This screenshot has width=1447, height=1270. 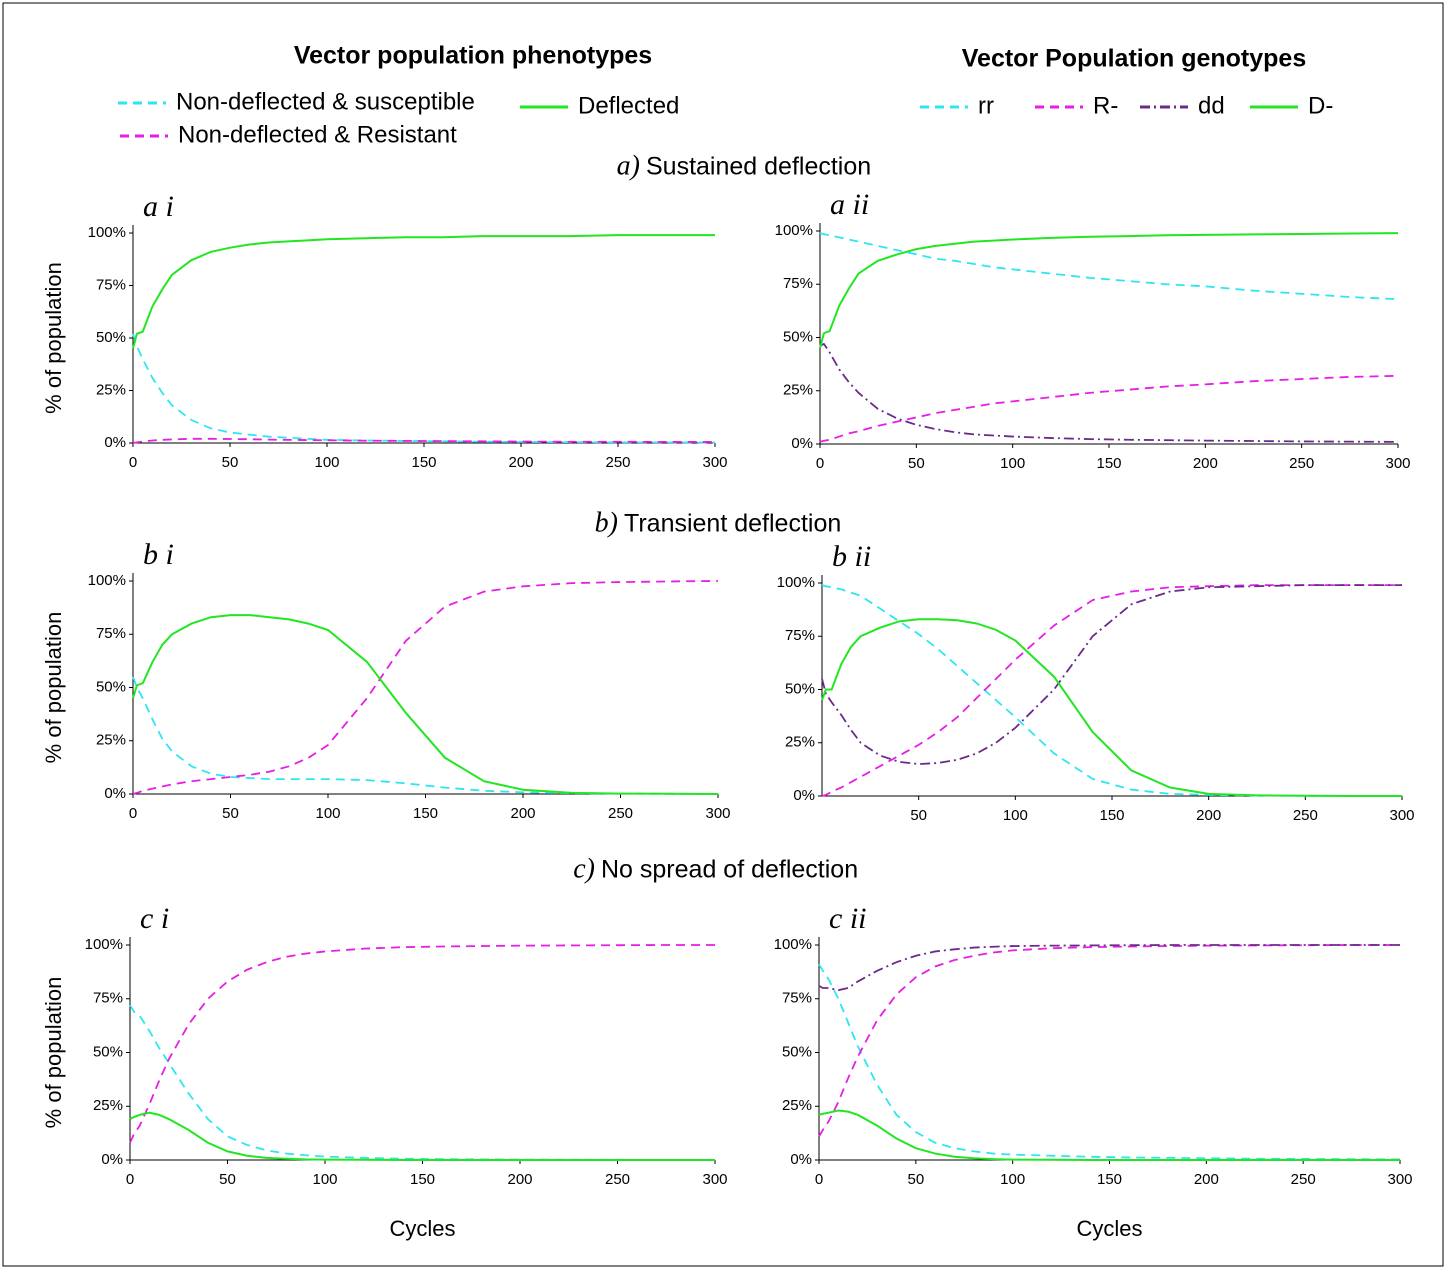 I want to click on legend-label: dd, so click(x=1211, y=105).